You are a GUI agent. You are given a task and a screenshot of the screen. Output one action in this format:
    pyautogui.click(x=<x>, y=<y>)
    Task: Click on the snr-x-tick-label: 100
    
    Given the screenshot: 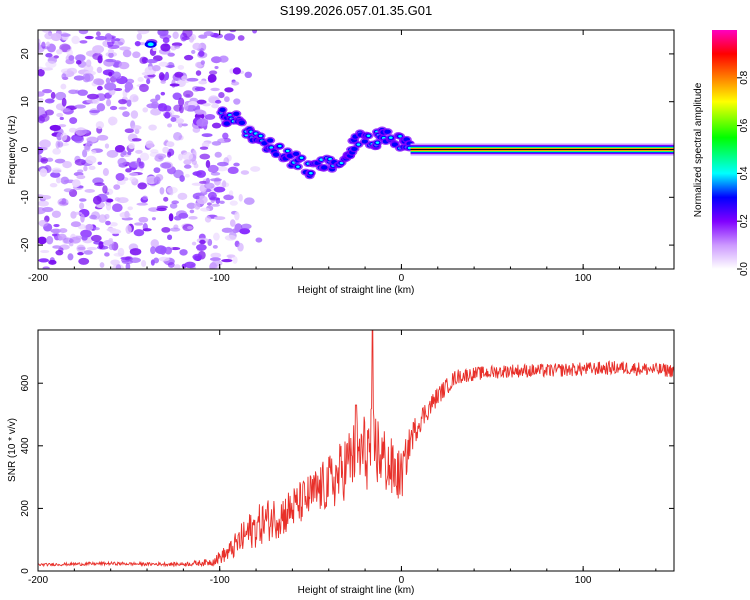 What is the action you would take?
    pyautogui.click(x=583, y=580)
    